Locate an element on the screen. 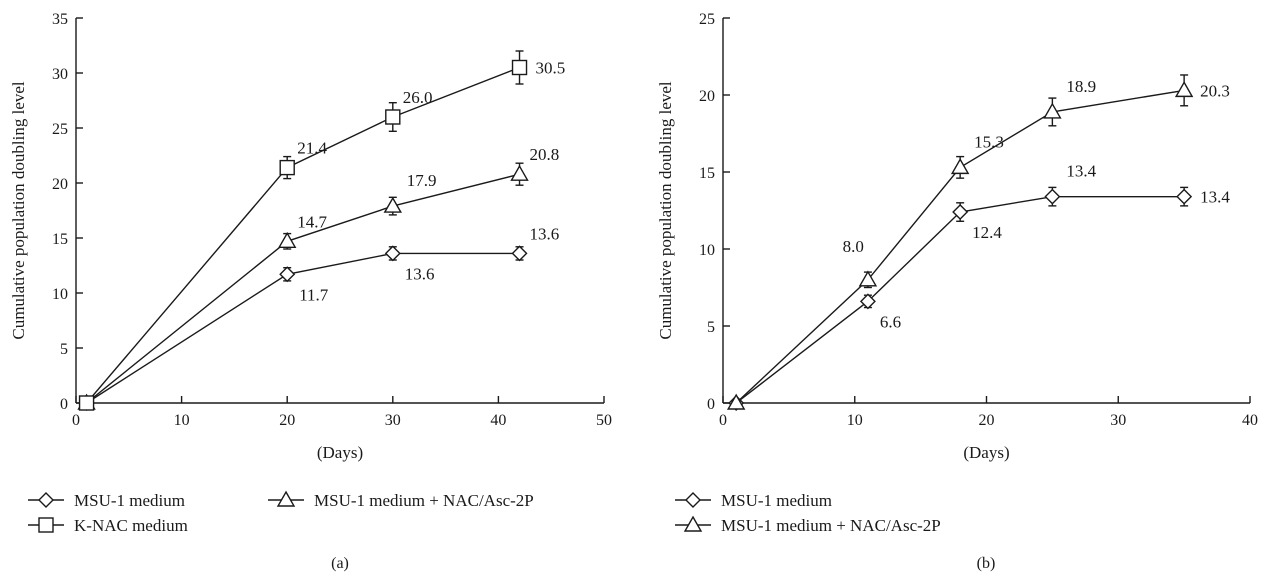 The height and width of the screenshot is (578, 1269). legend-label: K-NAC medium is located at coordinates (131, 525).